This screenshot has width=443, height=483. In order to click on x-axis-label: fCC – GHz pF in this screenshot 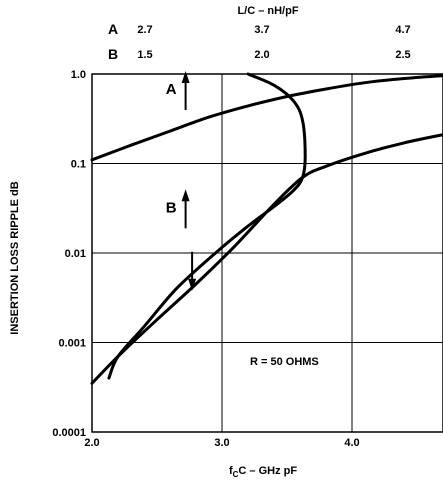, I will do `click(263, 472)`.